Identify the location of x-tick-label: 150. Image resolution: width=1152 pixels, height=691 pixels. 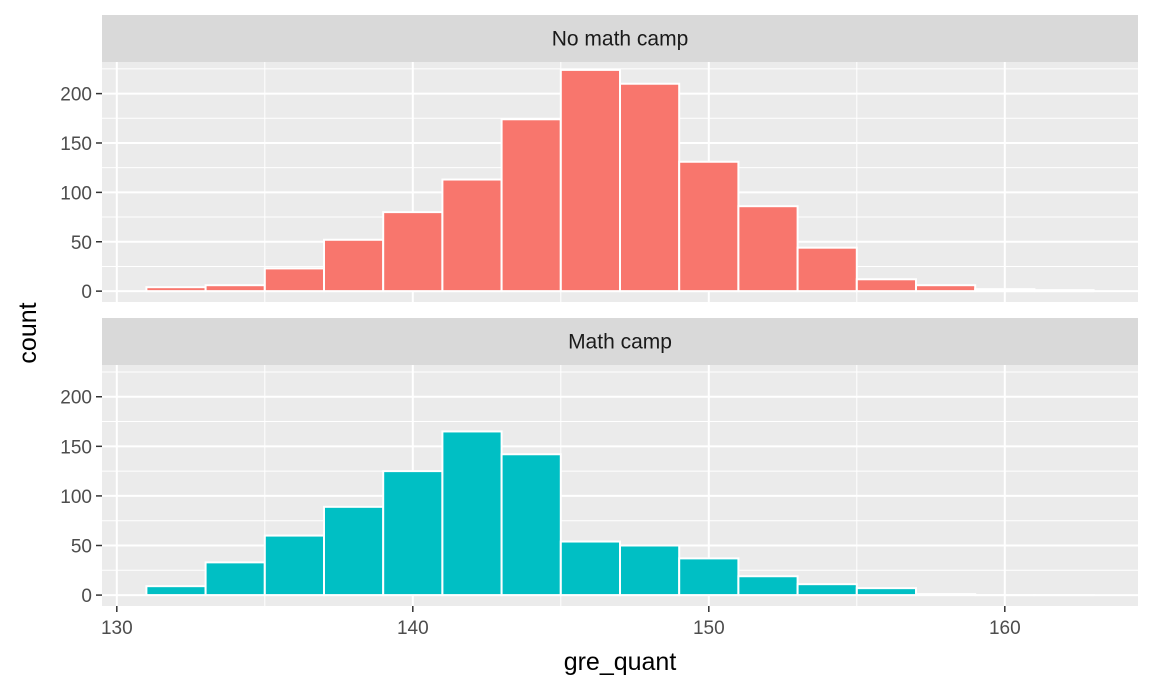
(709, 628).